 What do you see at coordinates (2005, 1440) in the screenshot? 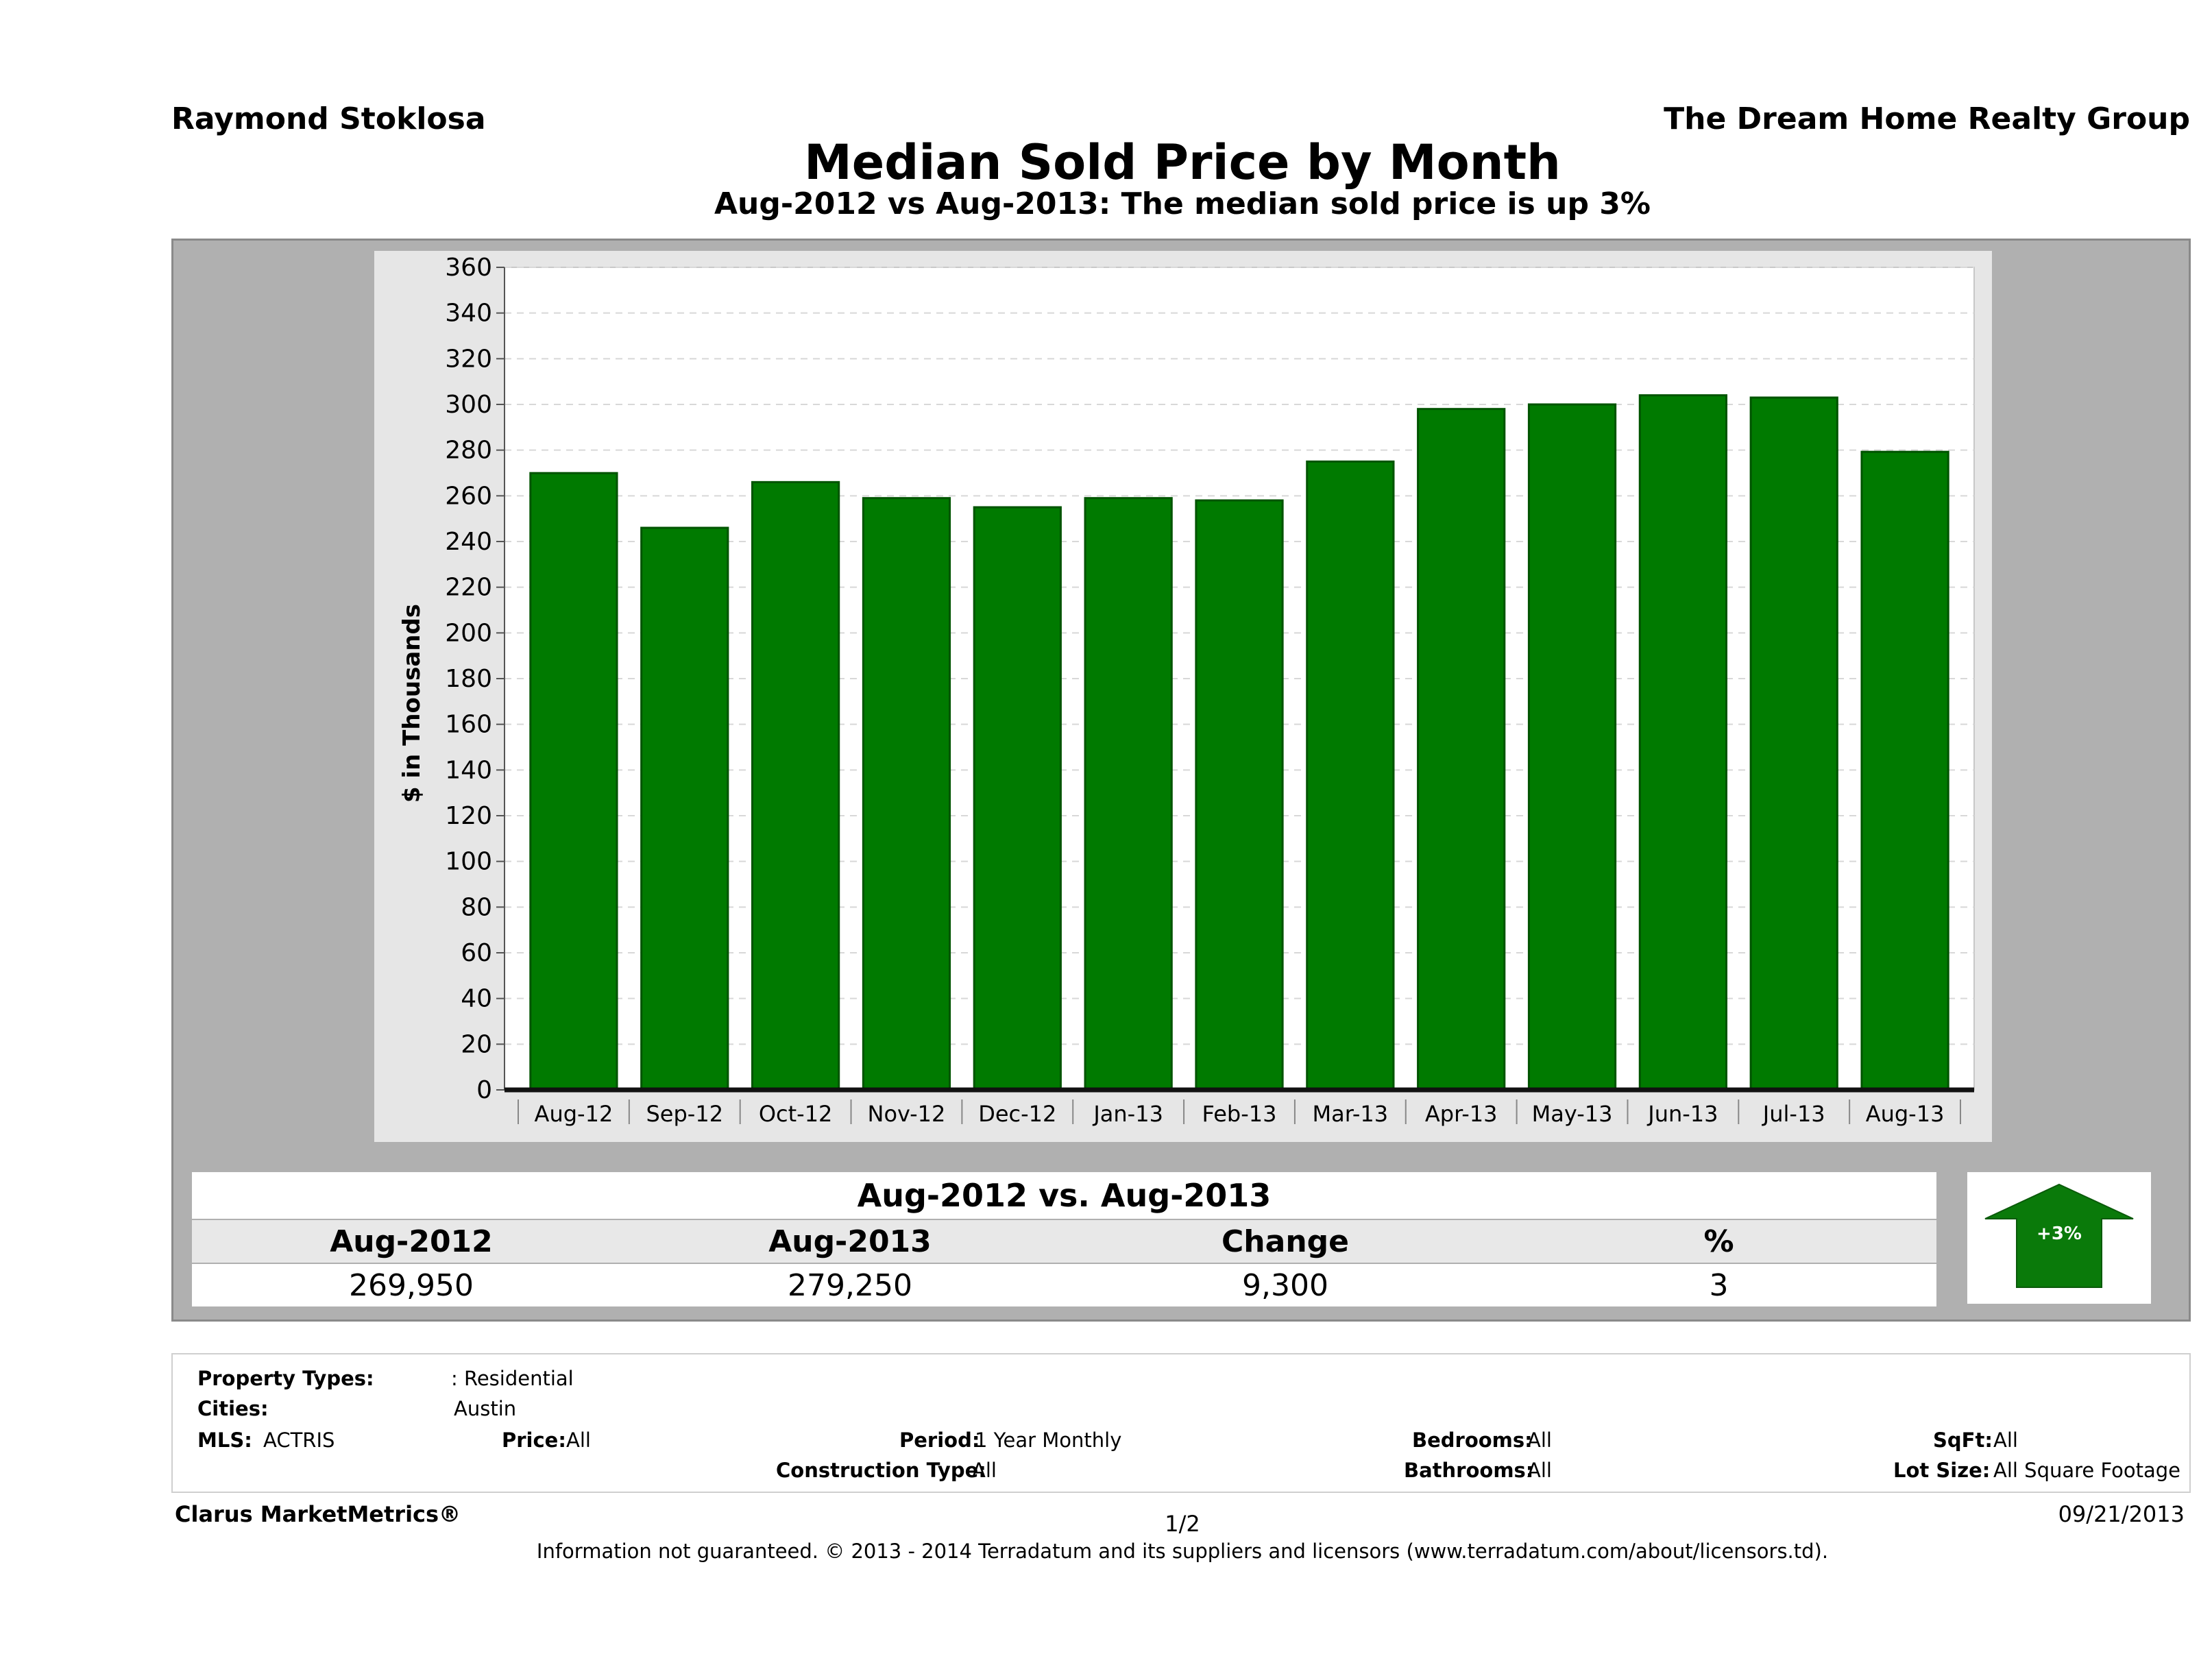
I see `sqft-value: All` at bounding box center [2005, 1440].